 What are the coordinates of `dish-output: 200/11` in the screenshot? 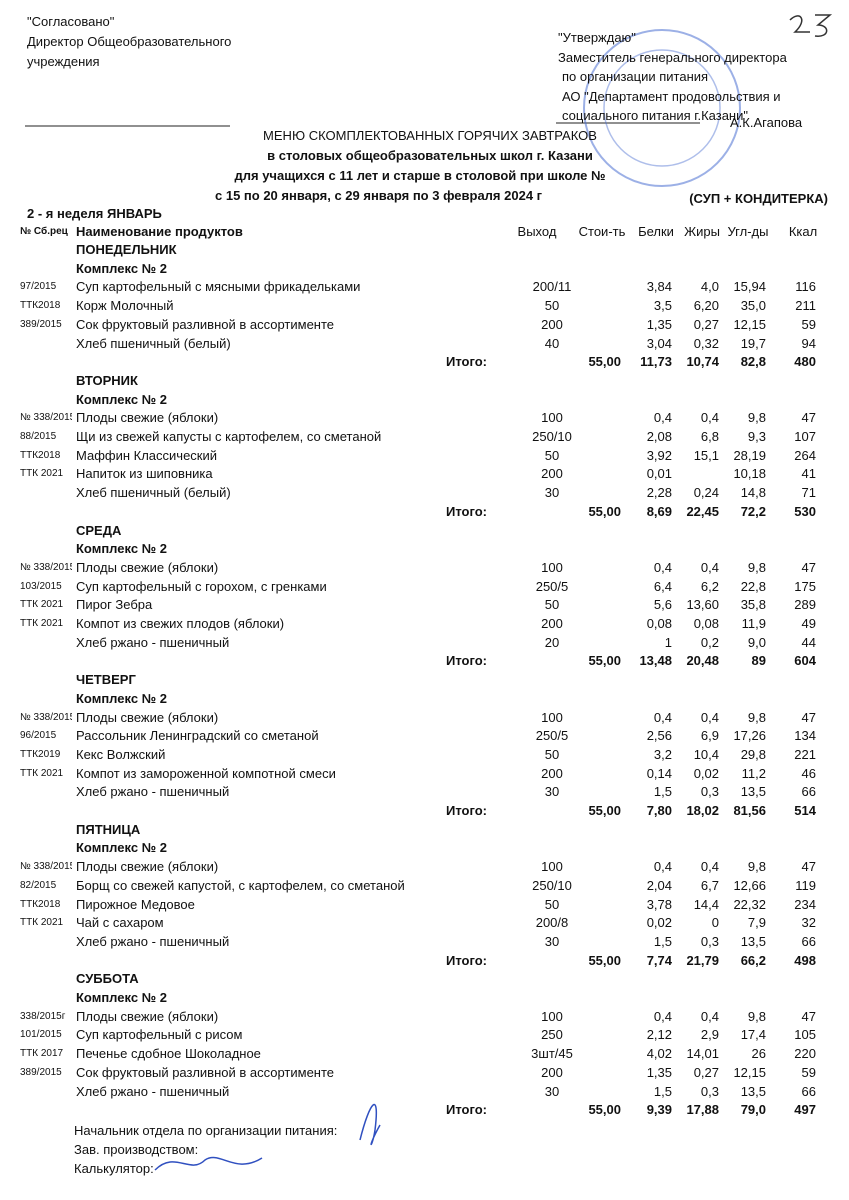 It's located at (552, 287).